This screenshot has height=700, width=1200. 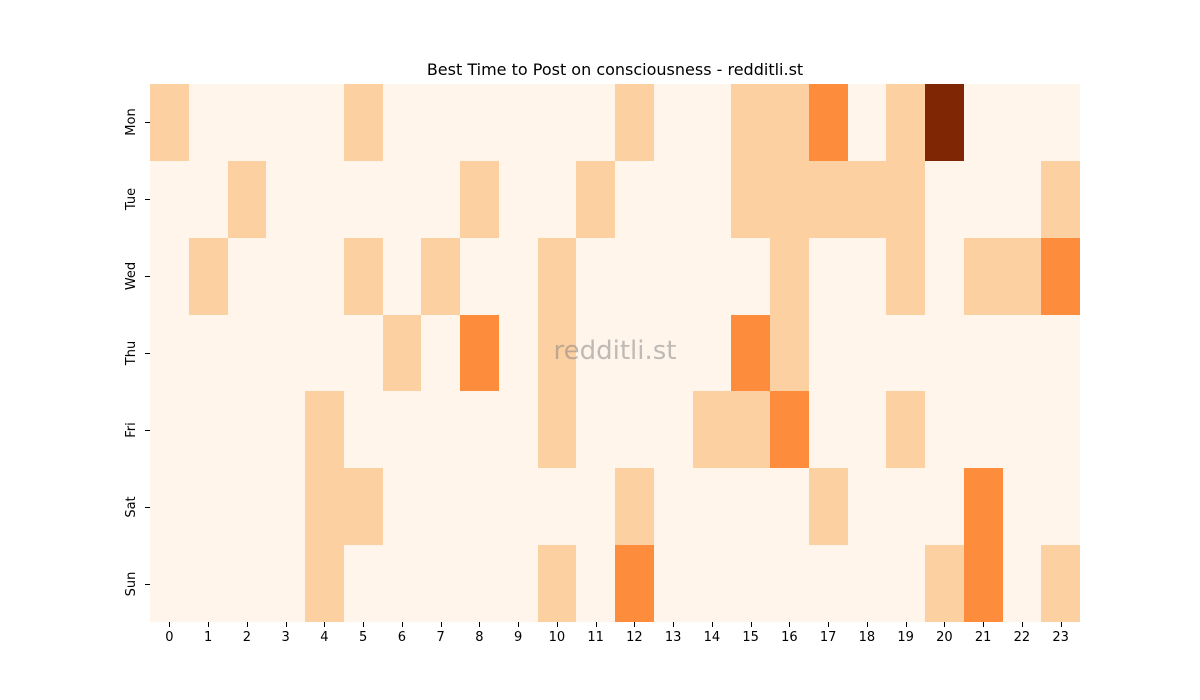 What do you see at coordinates (285, 637) in the screenshot?
I see `x-tick-label: 3` at bounding box center [285, 637].